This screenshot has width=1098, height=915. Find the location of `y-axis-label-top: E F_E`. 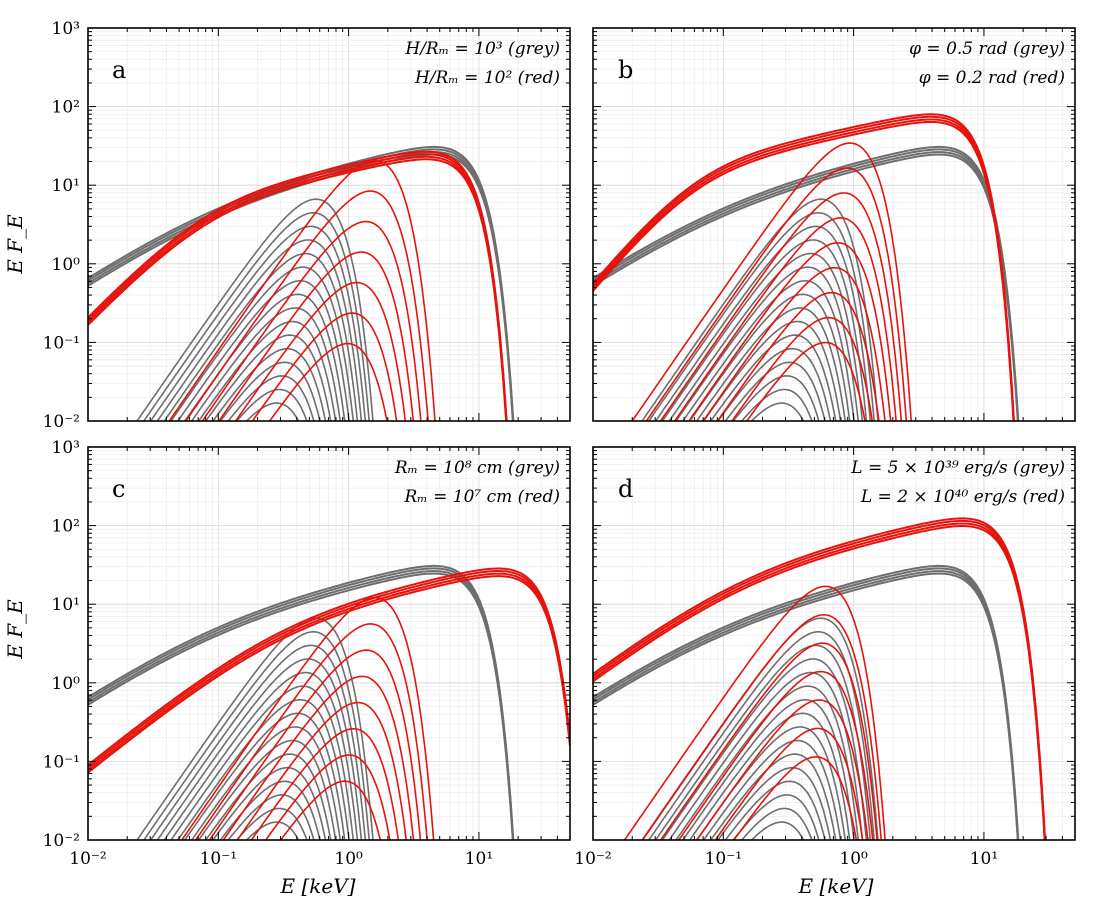

y-axis-label-top: E F_E is located at coordinates (15, 244).